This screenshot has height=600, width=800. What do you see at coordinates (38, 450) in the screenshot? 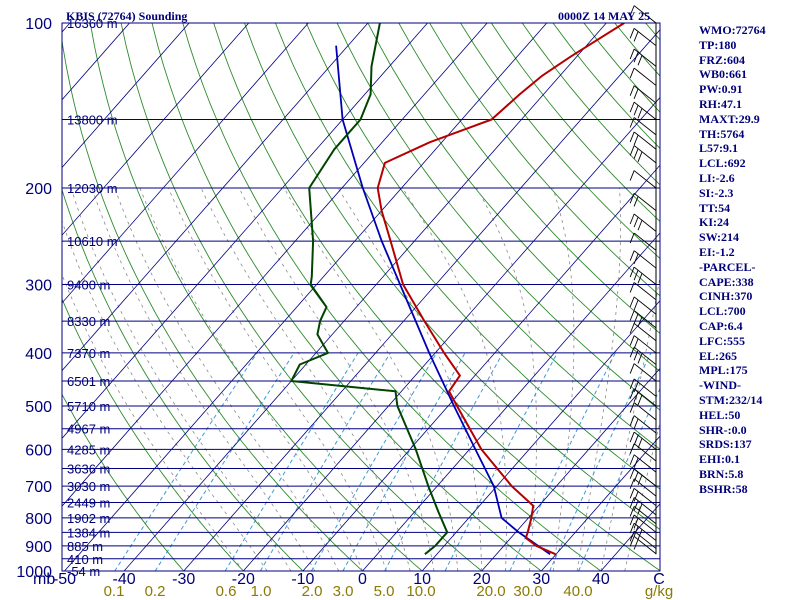
I see `pressure-tick-label: 600` at bounding box center [38, 450].